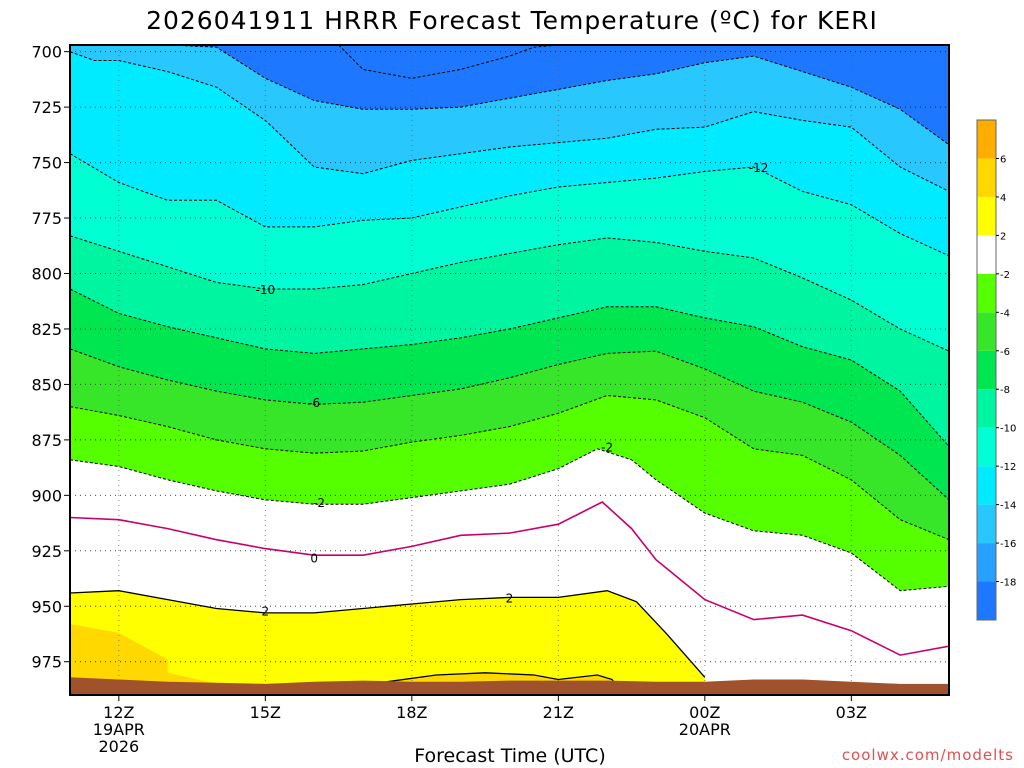 Image resolution: width=1024 pixels, height=768 pixels. Describe the element at coordinates (46, 606) in the screenshot. I see `y-tick-label: 950` at that location.